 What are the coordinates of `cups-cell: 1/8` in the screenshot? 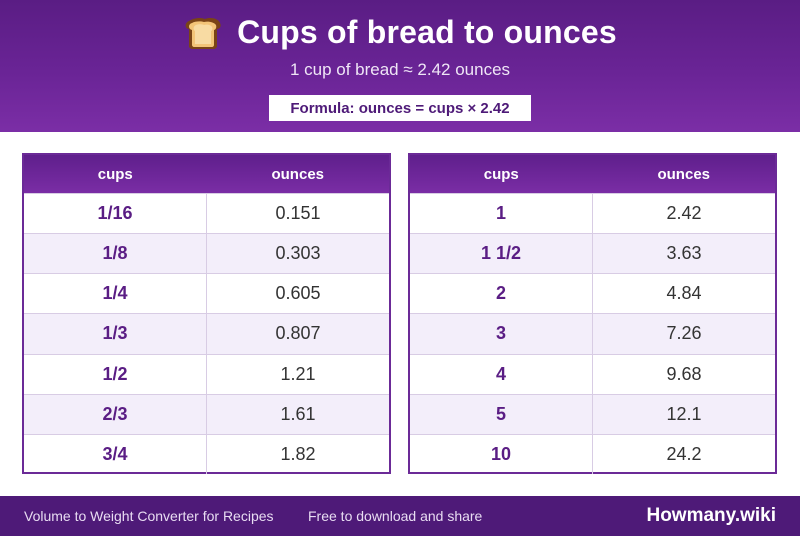 It's located at (115, 254).